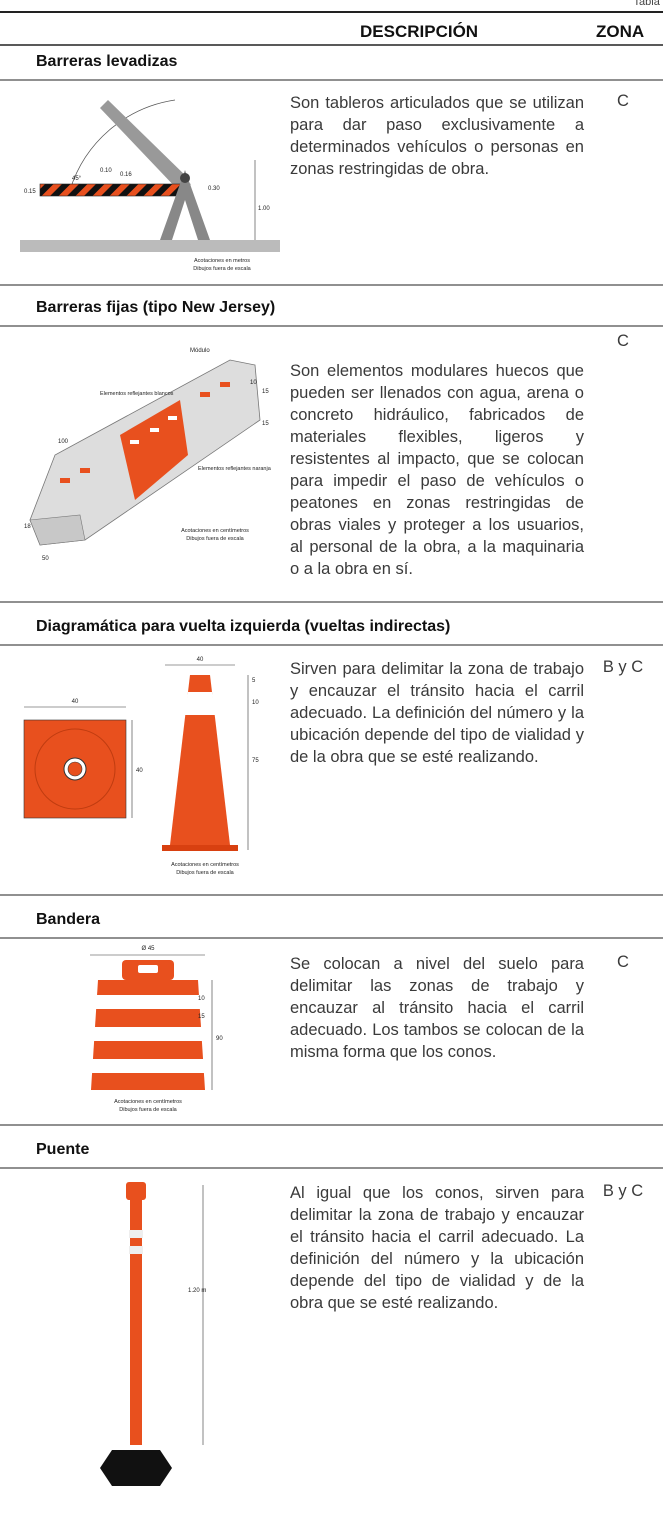 Image resolution: width=663 pixels, height=1518 pixels. What do you see at coordinates (620, 31) in the screenshot?
I see `column-header: ZONA` at bounding box center [620, 31].